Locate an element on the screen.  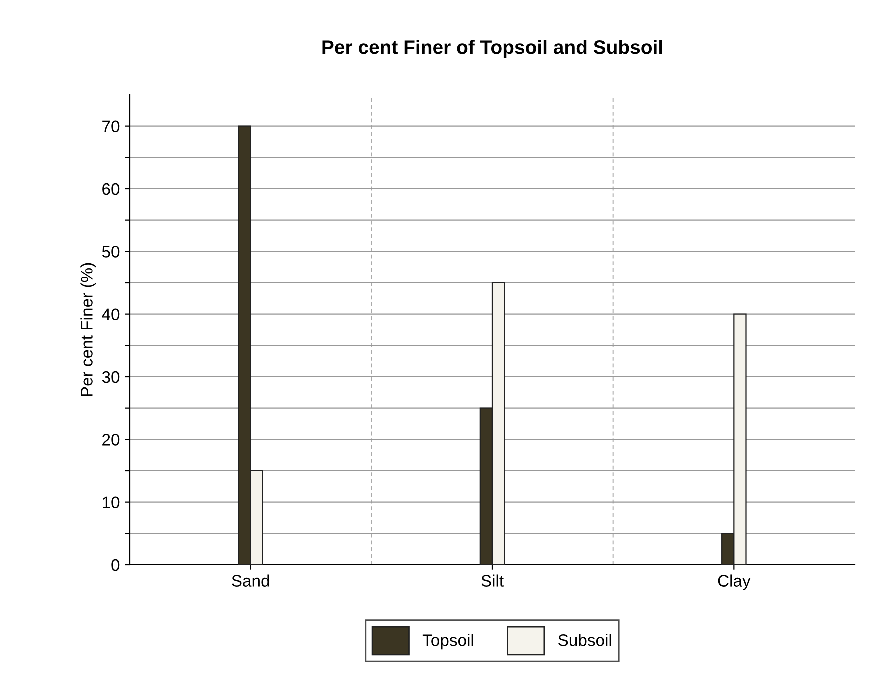
y-tick-label: 70 is located at coordinates (111, 126).